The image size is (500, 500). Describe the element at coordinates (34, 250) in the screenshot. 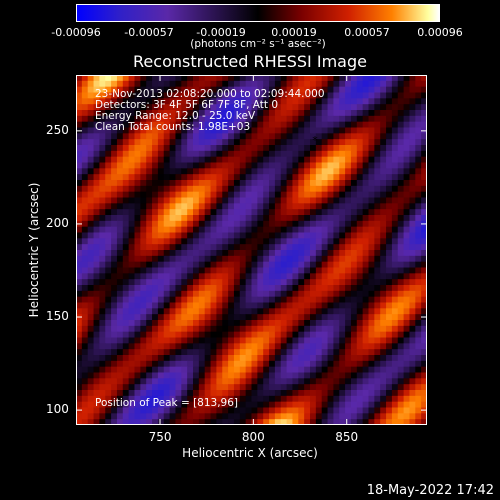

I see `y-axis-label: Heliocentric Y (arcsec)` at that location.